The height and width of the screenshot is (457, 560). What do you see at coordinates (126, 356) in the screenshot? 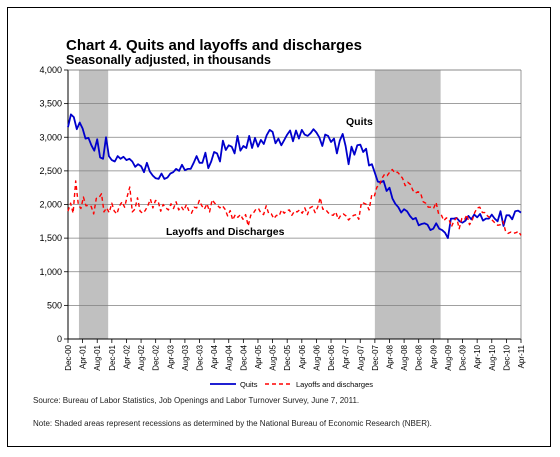
I see `x-tick-label: Apr-02` at bounding box center [126, 356].